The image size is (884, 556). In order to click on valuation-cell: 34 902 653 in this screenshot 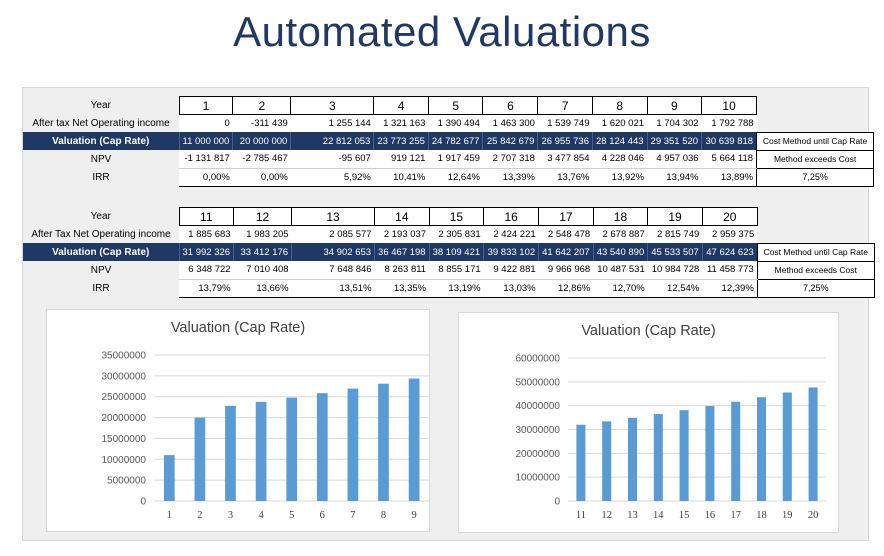, I will do `click(333, 252)`.